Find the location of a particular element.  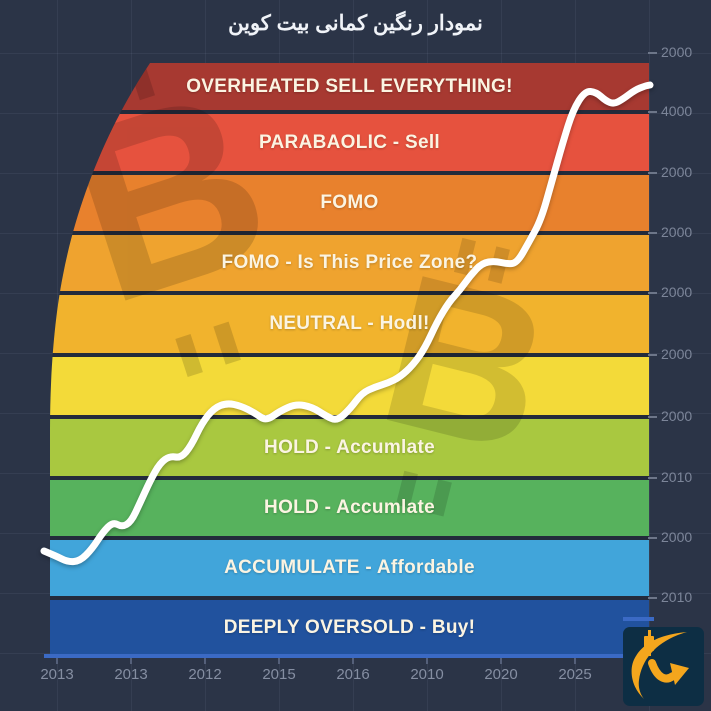

brand-logo is located at coordinates (663, 666).